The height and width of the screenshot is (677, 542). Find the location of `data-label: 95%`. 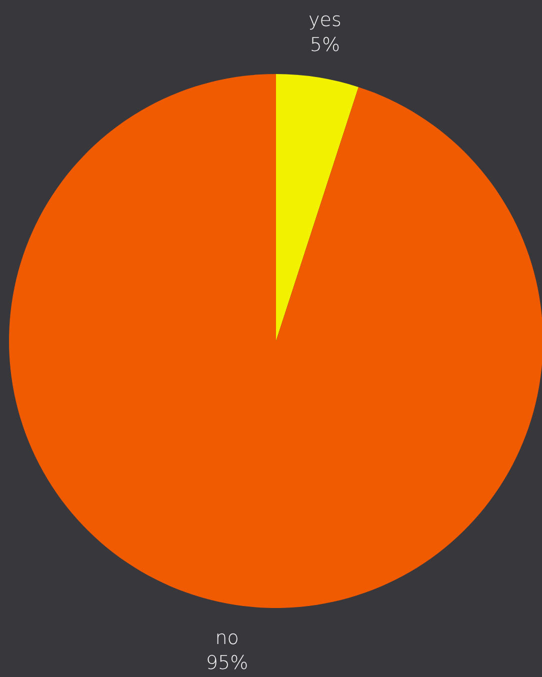

data-label: 95% is located at coordinates (227, 663).